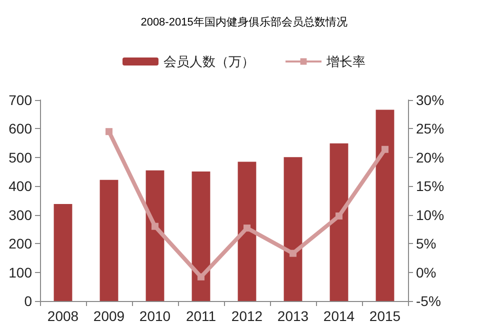  I want to click on y-tick-label: 400, so click(20, 186).